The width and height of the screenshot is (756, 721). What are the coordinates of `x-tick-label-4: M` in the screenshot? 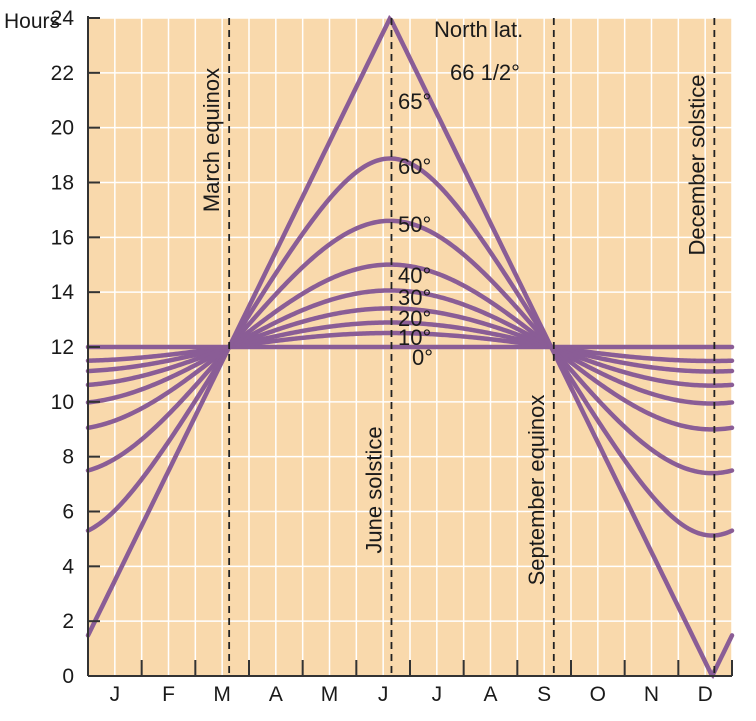 It's located at (330, 694).